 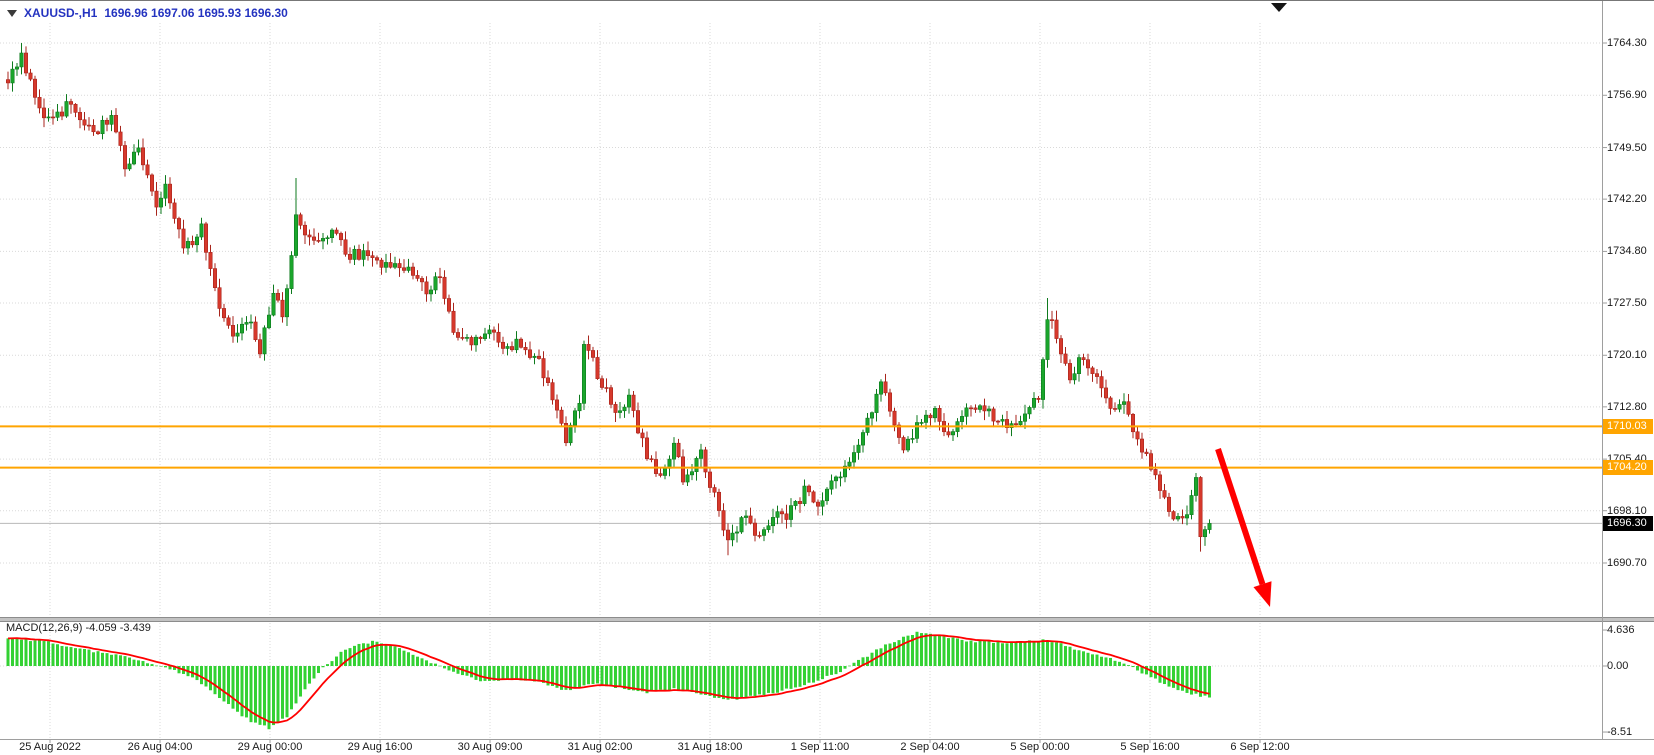 What do you see at coordinates (490, 747) in the screenshot?
I see `time-axis-label: 30 Aug 09:00` at bounding box center [490, 747].